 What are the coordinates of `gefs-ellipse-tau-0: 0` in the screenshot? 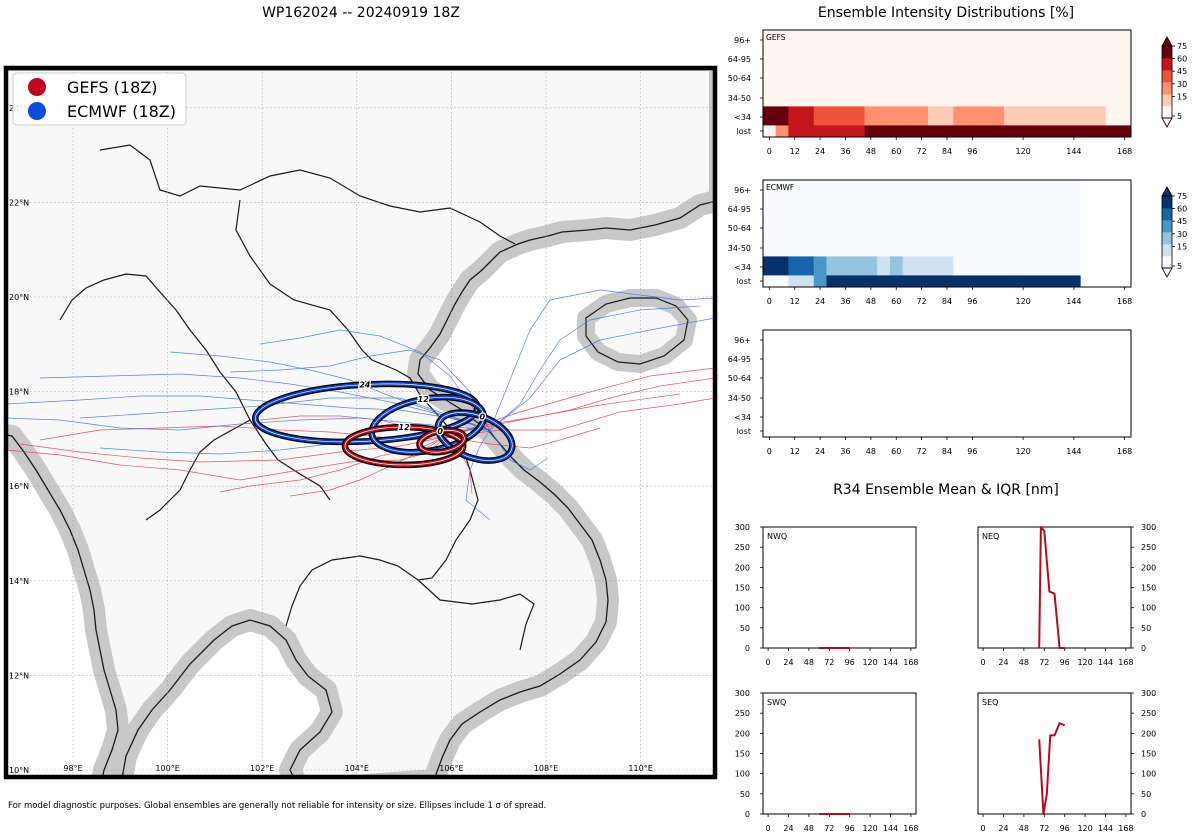 It's located at (442, 441).